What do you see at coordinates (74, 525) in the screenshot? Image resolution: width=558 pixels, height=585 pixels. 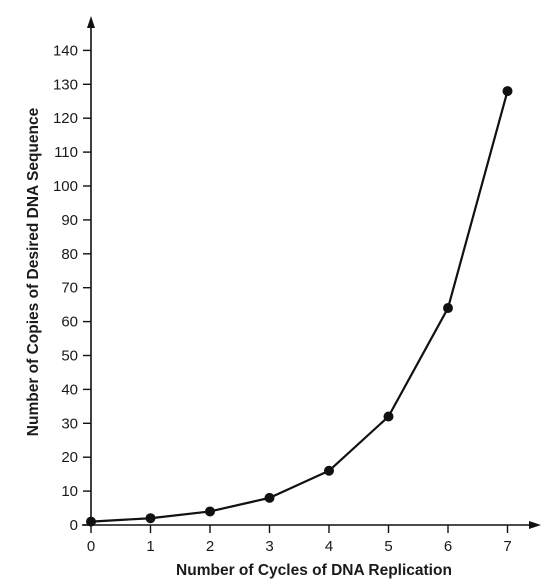 I see `y-tick-label: 0` at bounding box center [74, 525].